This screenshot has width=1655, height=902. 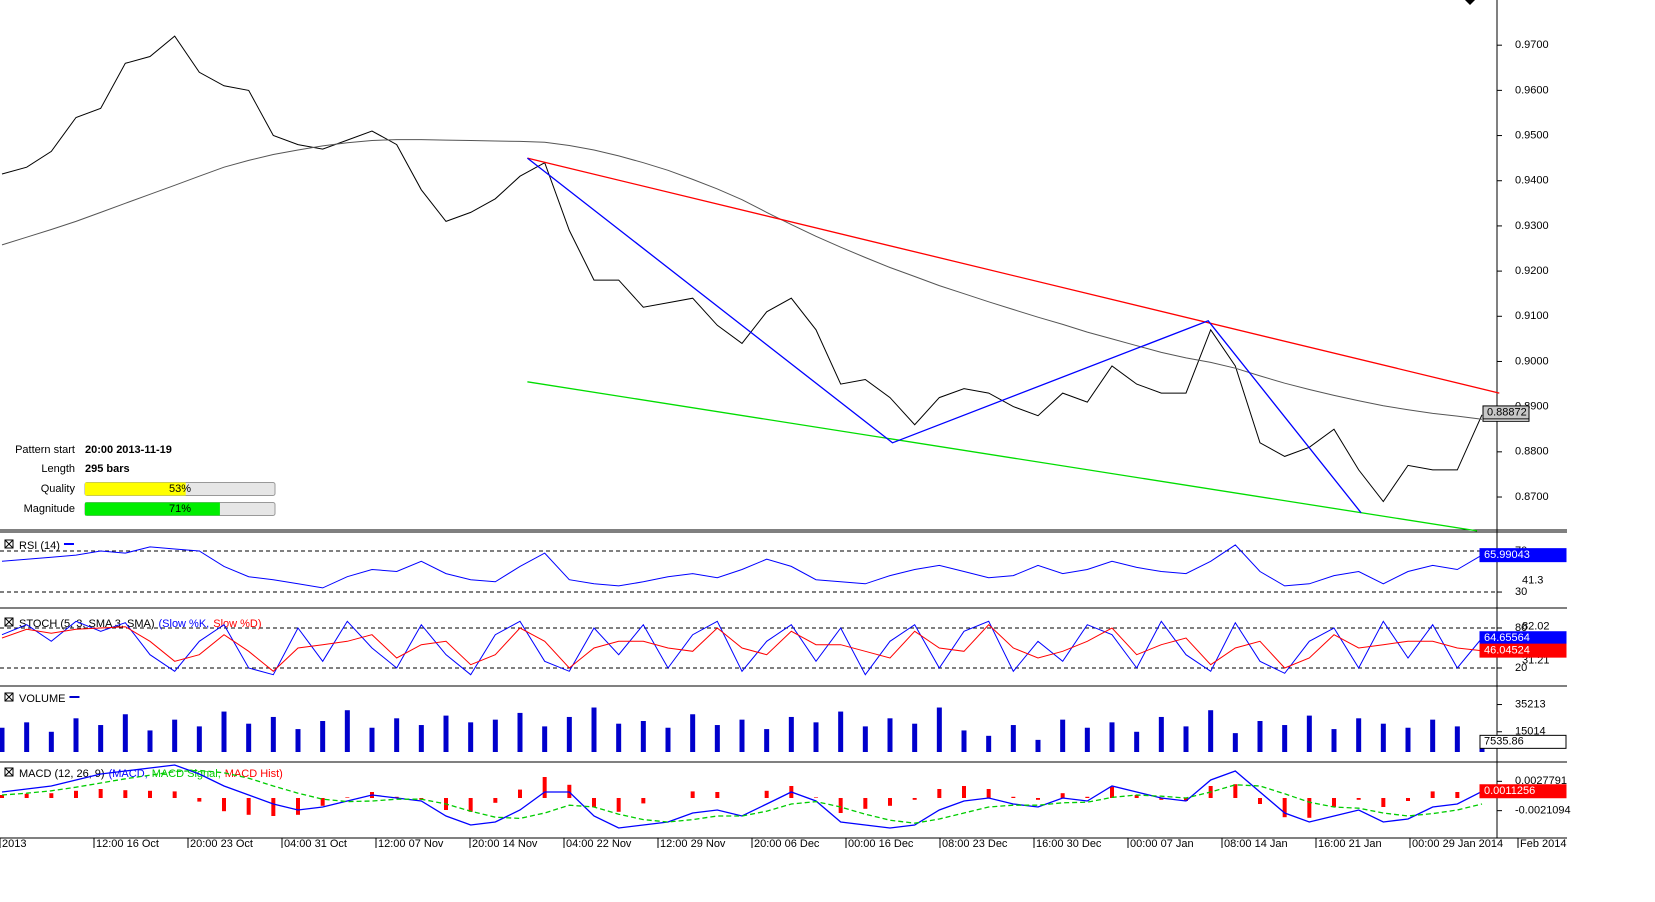 What do you see at coordinates (1521, 628) in the screenshot?
I see `y-tick-label: 80` at bounding box center [1521, 628].